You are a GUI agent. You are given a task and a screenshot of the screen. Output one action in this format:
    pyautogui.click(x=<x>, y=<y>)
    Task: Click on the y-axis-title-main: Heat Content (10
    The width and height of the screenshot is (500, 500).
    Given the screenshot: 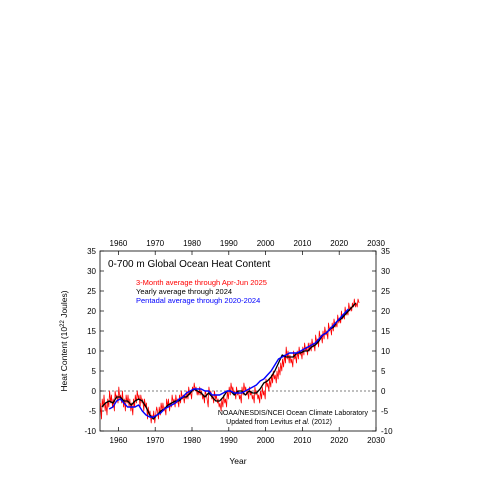 What is the action you would take?
    pyautogui.click(x=64, y=359)
    